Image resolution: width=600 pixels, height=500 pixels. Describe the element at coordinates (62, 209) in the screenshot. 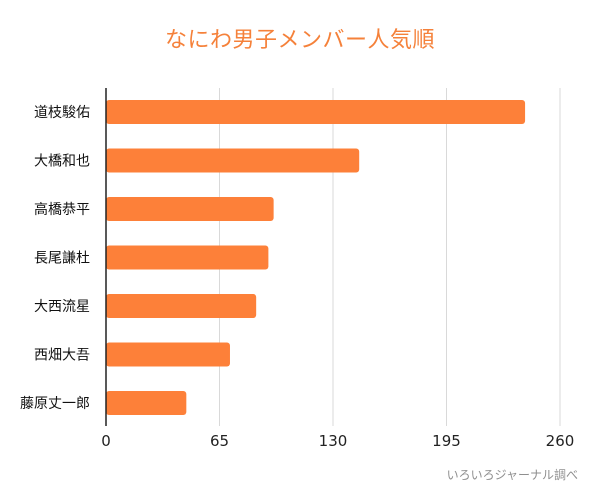

I see `category-label: 高橋恭平` at that location.